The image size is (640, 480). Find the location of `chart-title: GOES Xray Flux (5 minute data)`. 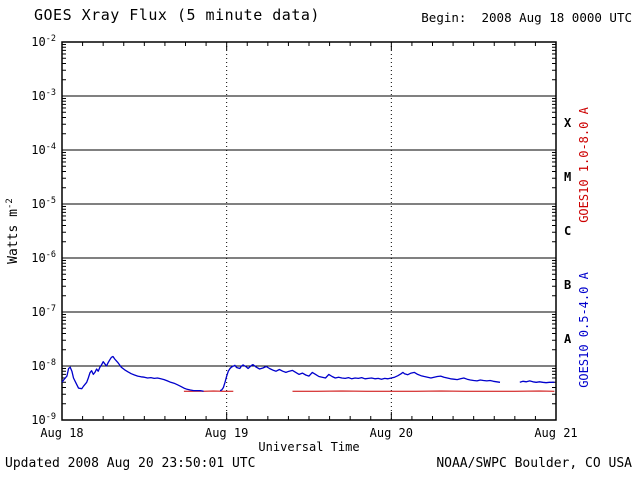

chart-title: GOES Xray Flux (5 minute data) is located at coordinates (177, 15).